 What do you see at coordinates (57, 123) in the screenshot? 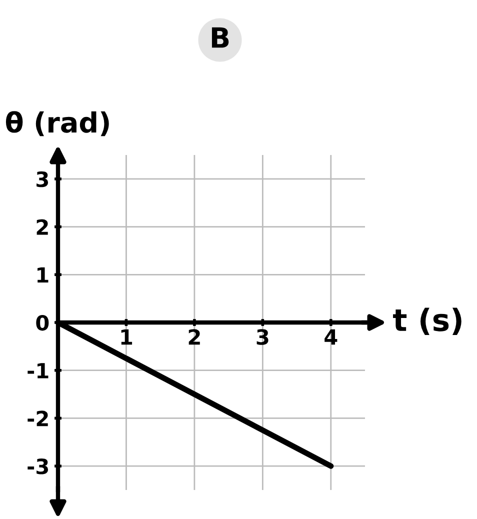
I see `y-axis-title: θ (rad)` at bounding box center [57, 123].